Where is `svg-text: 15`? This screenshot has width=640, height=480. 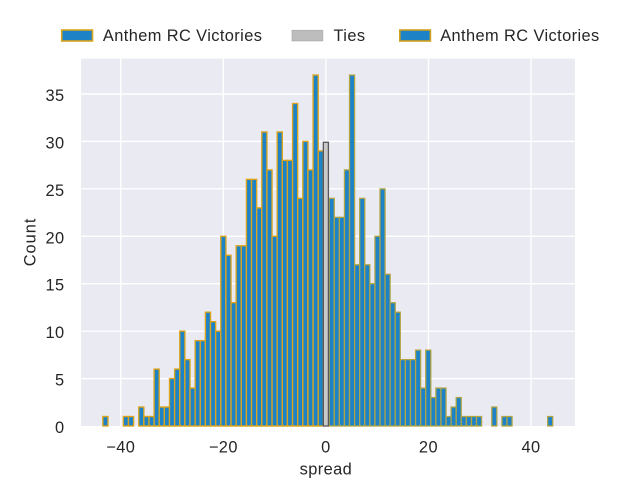
svg-text: 15 is located at coordinates (54, 286).